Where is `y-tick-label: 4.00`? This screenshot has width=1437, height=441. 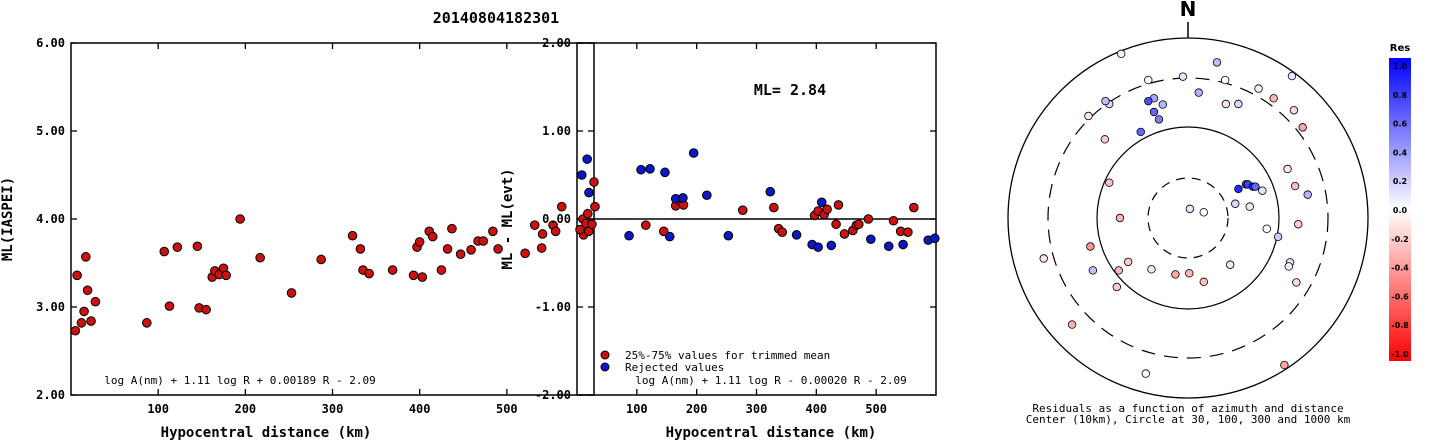 y-tick-label: 4.00 is located at coordinates (50, 219).